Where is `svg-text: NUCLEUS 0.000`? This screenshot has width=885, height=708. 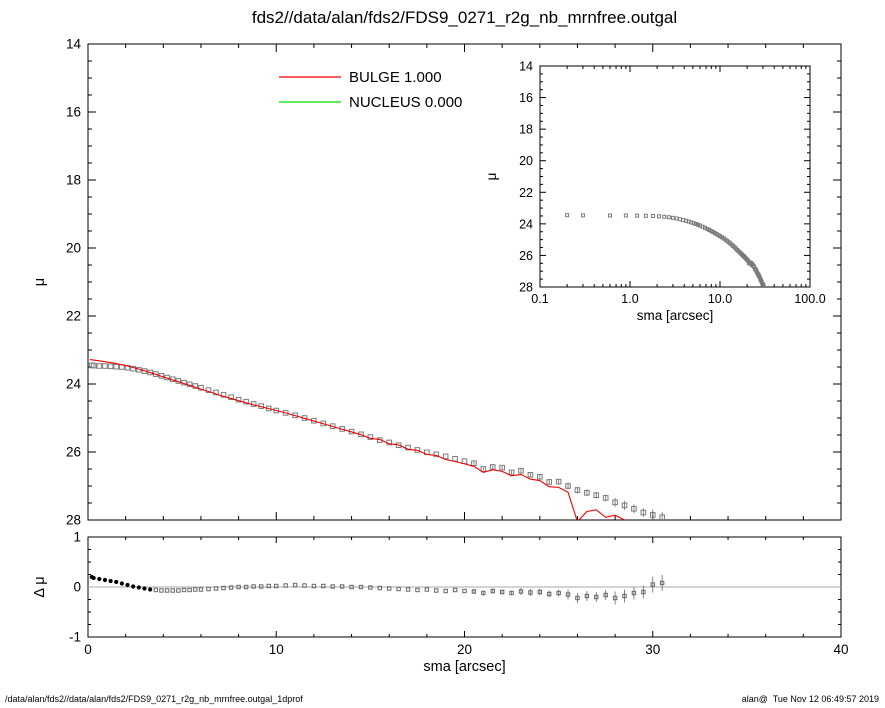
svg-text: NUCLEUS 0.000 is located at coordinates (405, 102).